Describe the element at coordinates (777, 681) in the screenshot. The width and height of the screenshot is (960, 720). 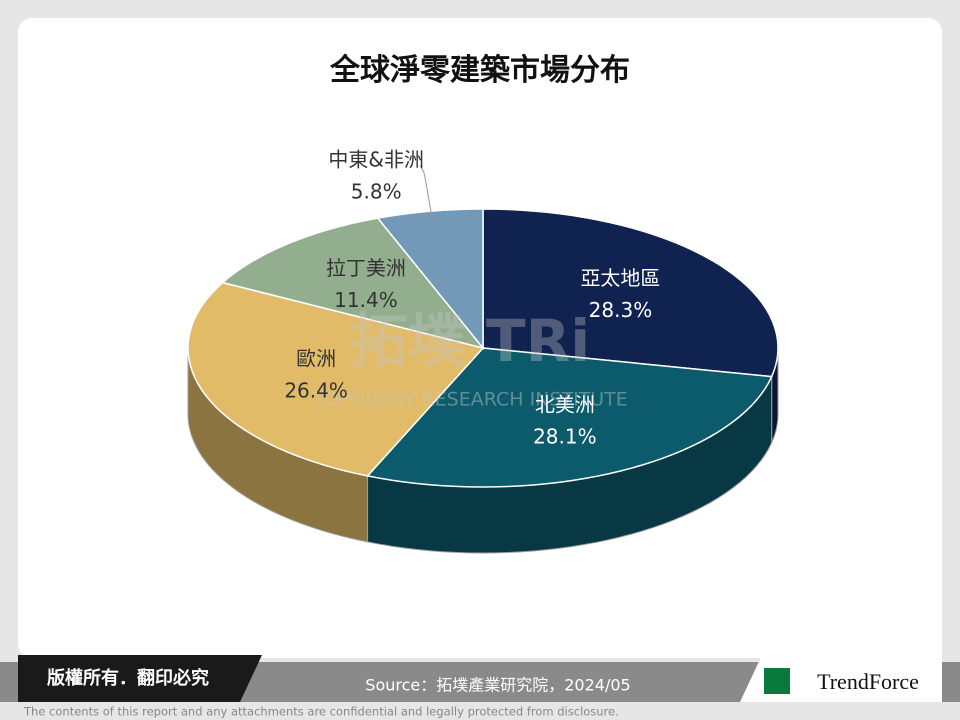
I see `logo-icon` at that location.